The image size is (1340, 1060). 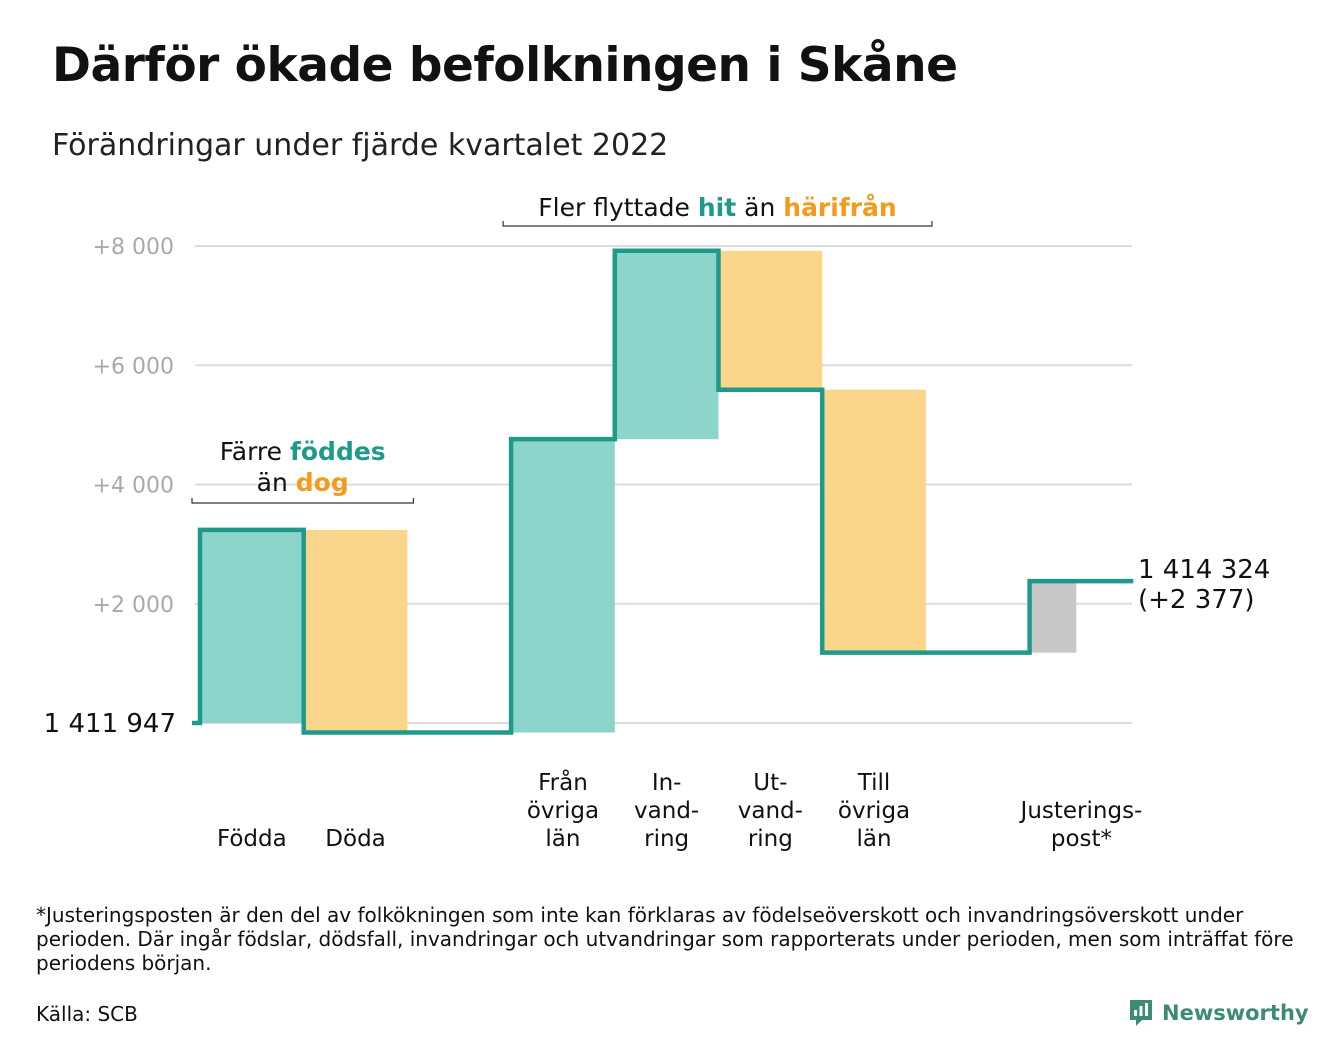 I want to click on annotation-text: Färre föddes, so click(x=303, y=451).